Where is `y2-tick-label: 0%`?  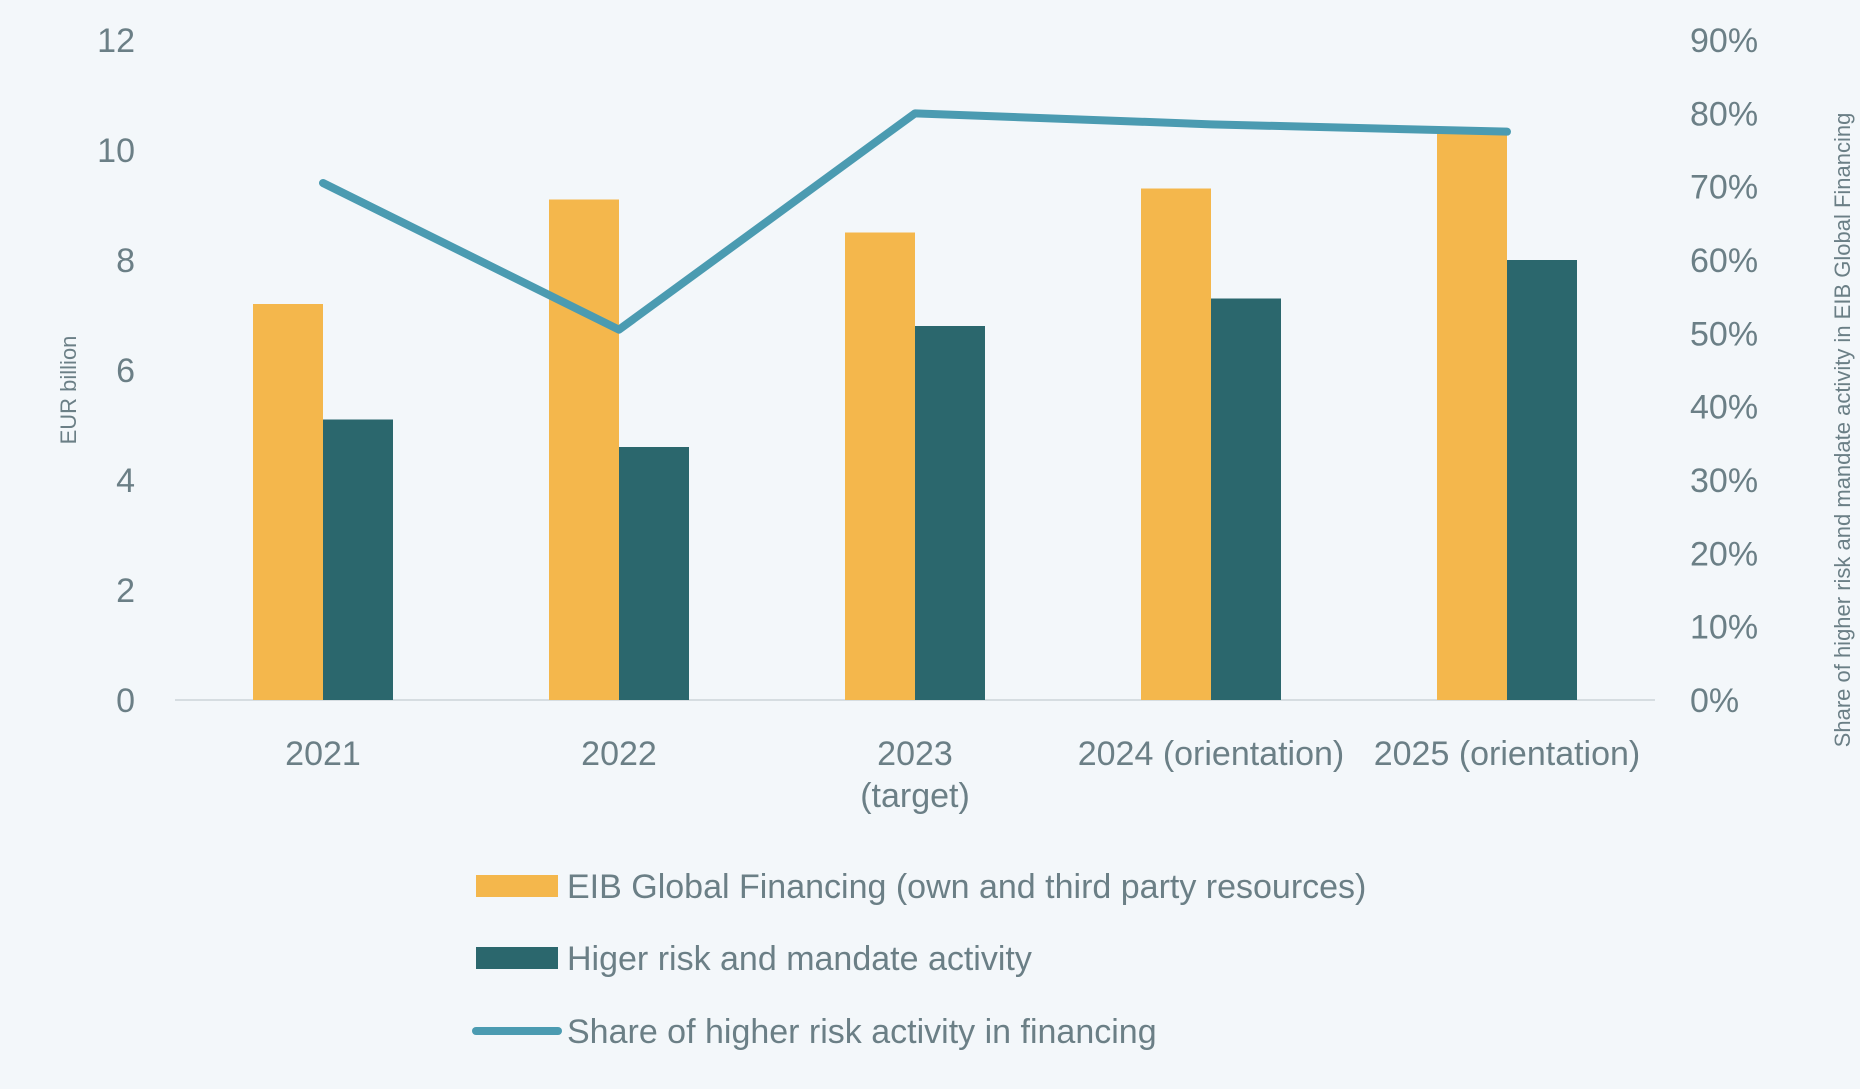 y2-tick-label: 0% is located at coordinates (1714, 701).